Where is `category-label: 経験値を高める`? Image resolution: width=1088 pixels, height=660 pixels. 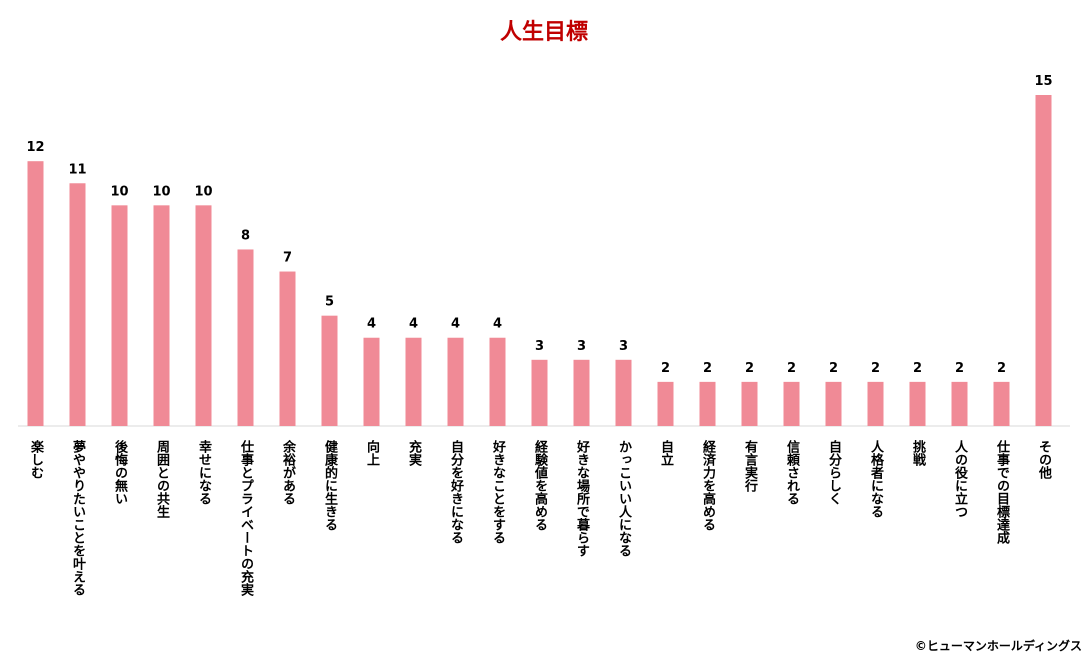 category-label: 経験値を高める is located at coordinates (540, 485).